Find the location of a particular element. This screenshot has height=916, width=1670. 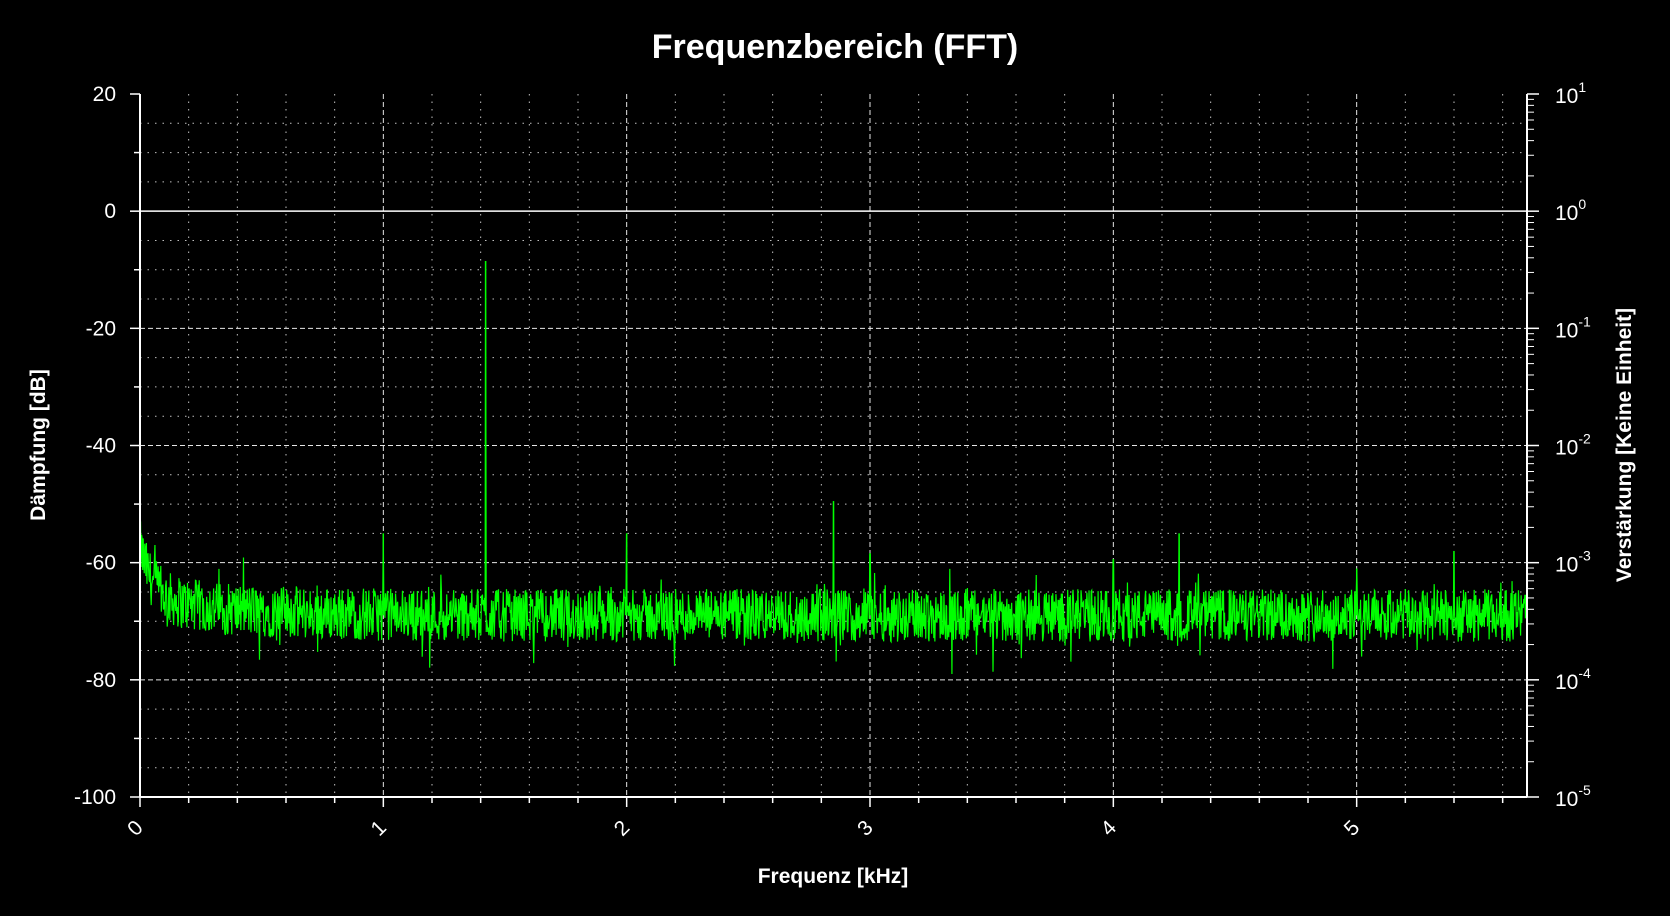

y-tick-label: -20 is located at coordinates (101, 328).